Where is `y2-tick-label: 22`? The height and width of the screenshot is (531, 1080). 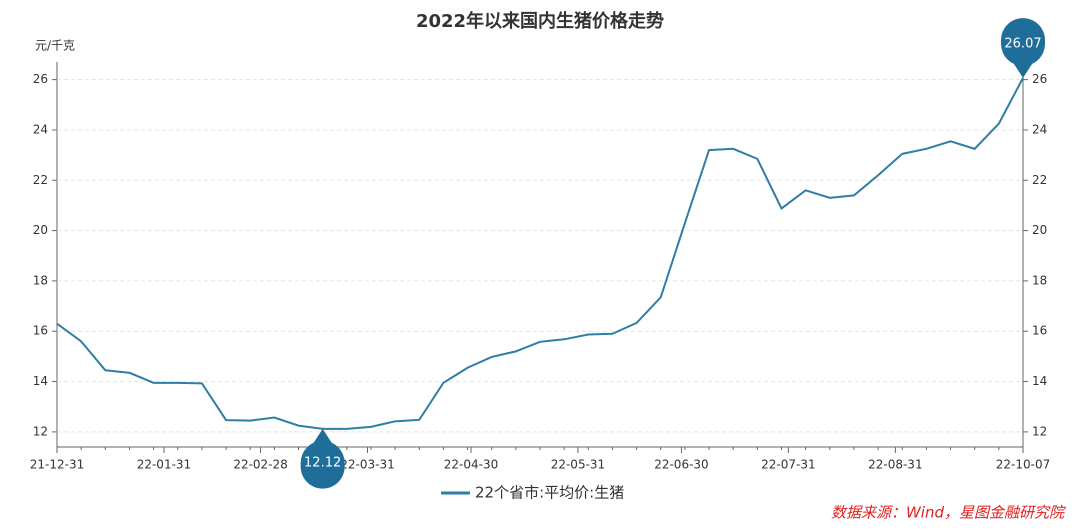
y2-tick-label: 22 is located at coordinates (1039, 180).